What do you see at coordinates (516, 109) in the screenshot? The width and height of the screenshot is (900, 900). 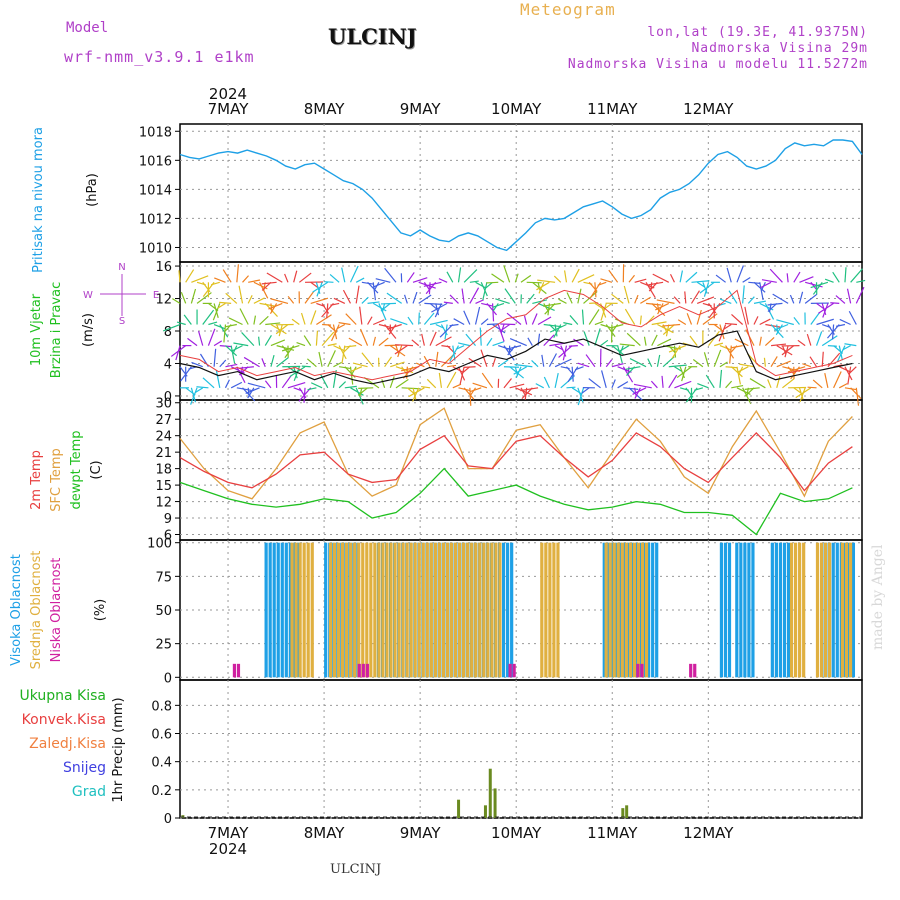 I see `top-day-label: 10MAY` at bounding box center [516, 109].